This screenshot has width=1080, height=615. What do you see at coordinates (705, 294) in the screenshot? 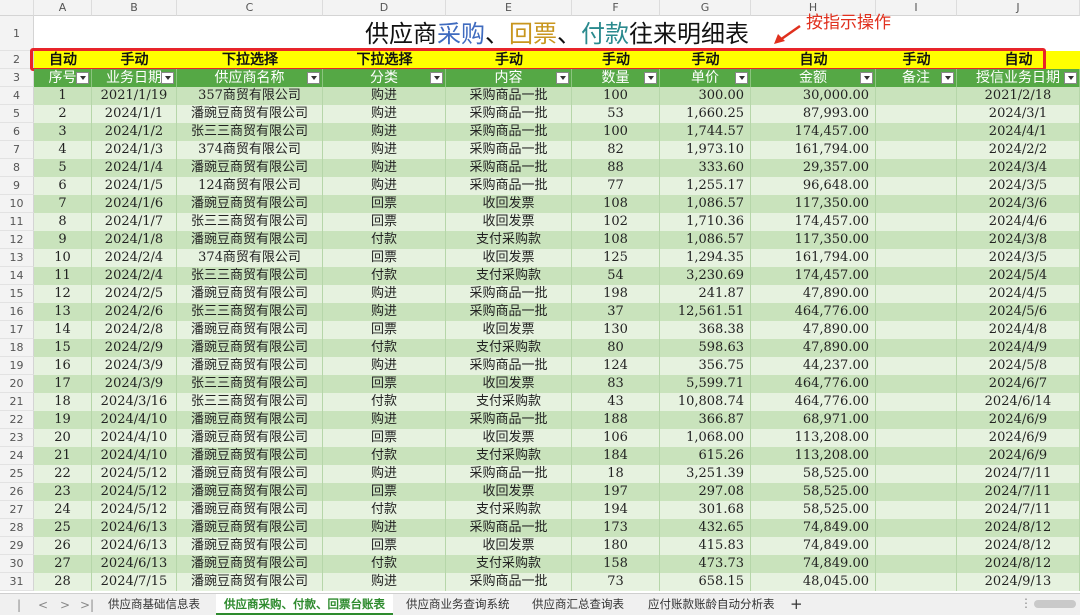
I see `table-cell: 241.87` at bounding box center [705, 294].